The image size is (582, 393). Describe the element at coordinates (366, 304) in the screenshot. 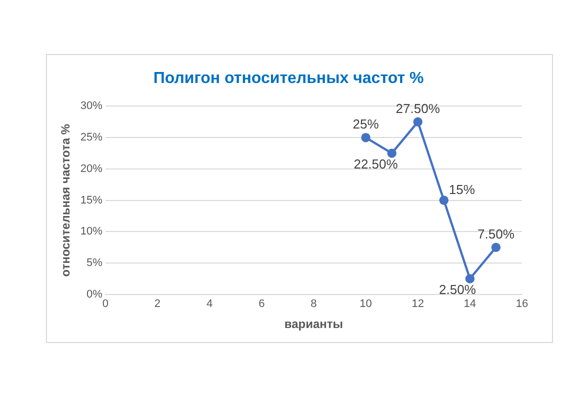

I see `x-tick-label: 10` at that location.